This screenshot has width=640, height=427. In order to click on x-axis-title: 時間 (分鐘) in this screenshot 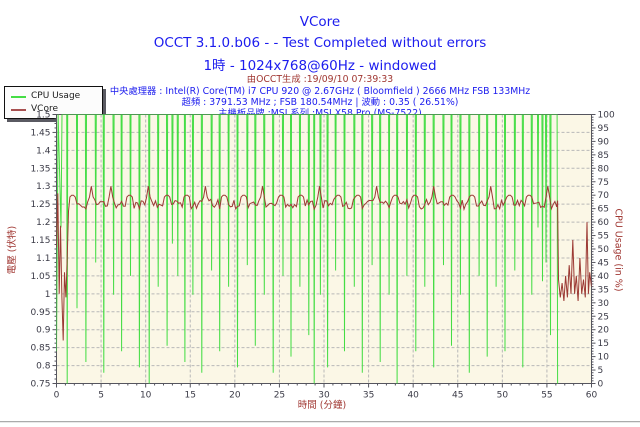, I will do `click(322, 405)`.